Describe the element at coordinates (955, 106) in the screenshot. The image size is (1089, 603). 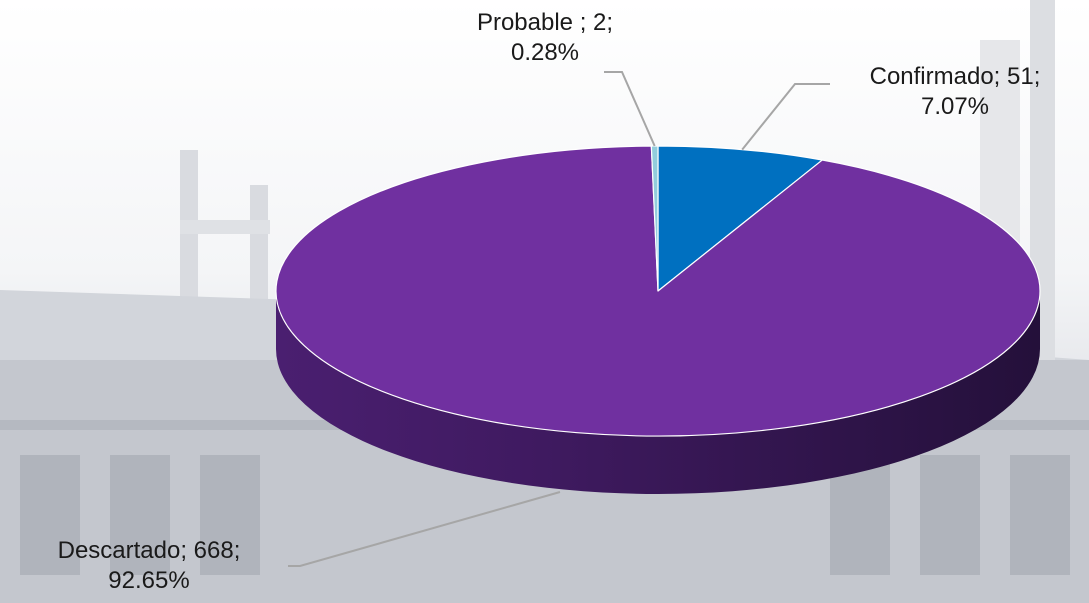
I see `data-label-confirmado-line2: 7.07%` at that location.